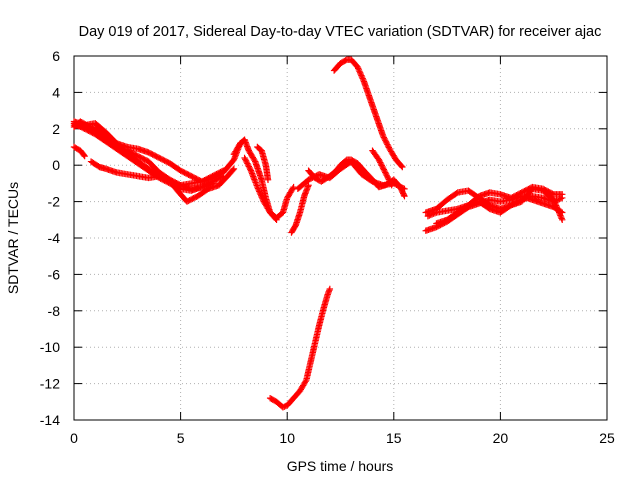  I want to click on y-tick-label: -14, so click(50, 420).